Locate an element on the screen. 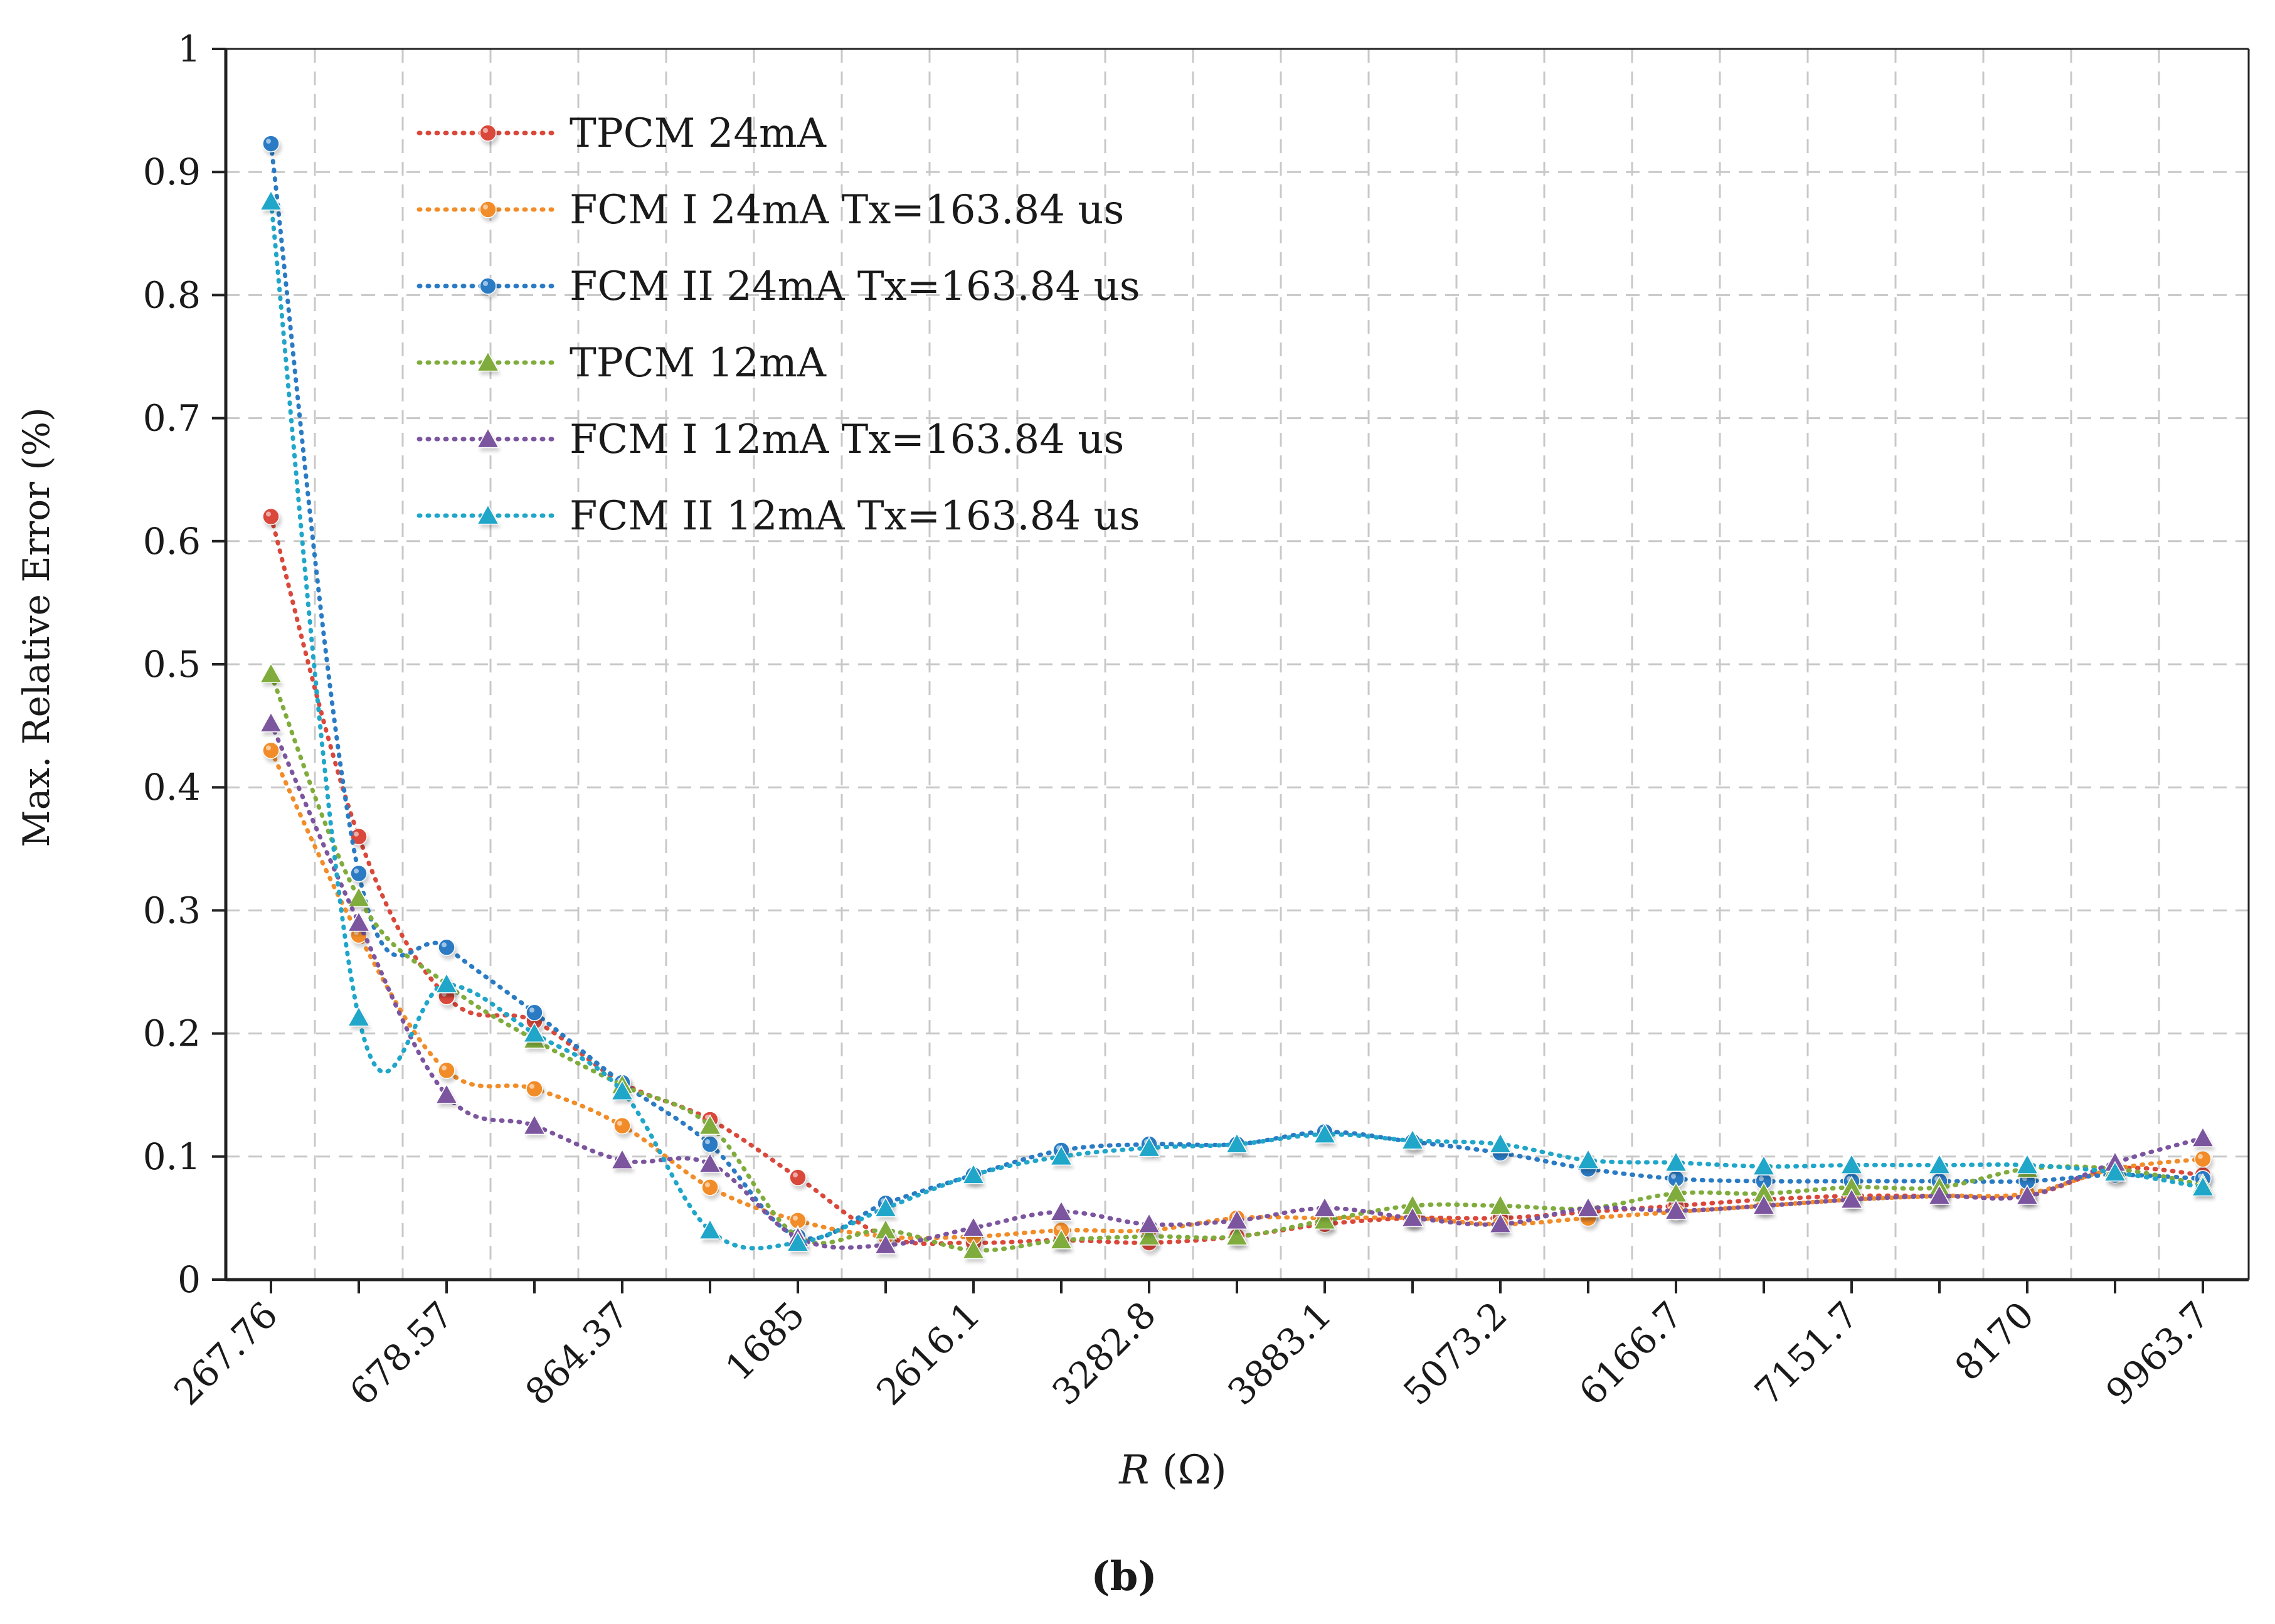 Image resolution: width=2275 pixels, height=1624 pixels. x-tick-label: 8170 is located at coordinates (1994, 1341).